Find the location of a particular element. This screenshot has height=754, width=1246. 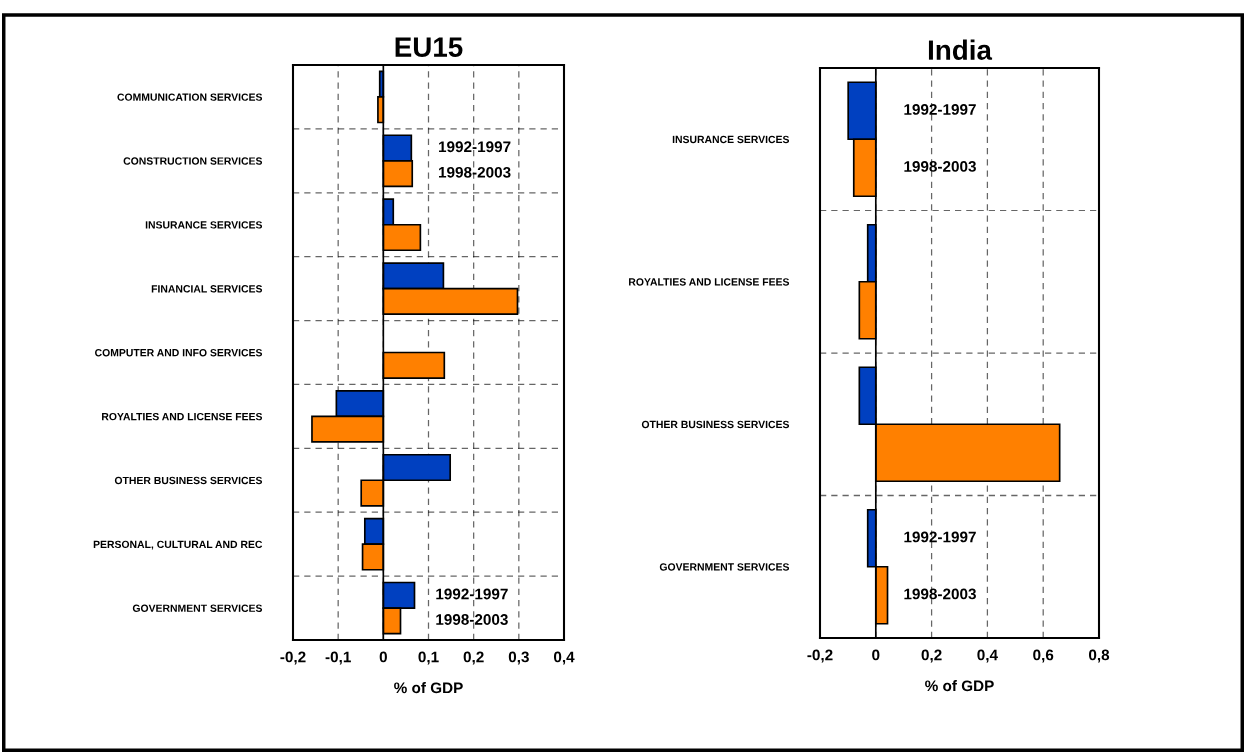

x-tick-label: 0,6 is located at coordinates (1043, 656).